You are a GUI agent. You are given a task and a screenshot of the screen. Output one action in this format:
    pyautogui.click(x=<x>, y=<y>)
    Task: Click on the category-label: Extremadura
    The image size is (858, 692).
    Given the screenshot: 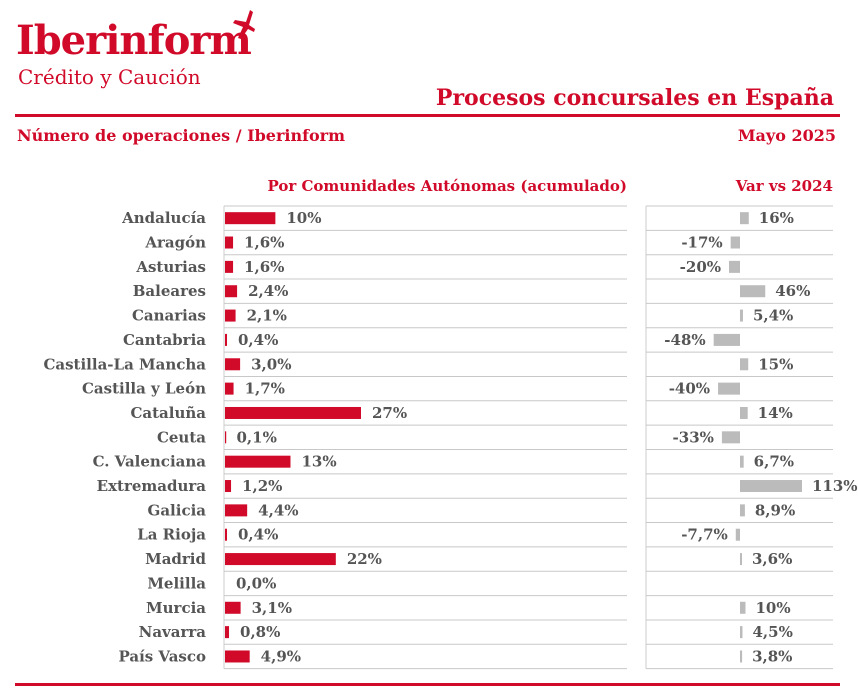 What is the action you would take?
    pyautogui.click(x=152, y=486)
    